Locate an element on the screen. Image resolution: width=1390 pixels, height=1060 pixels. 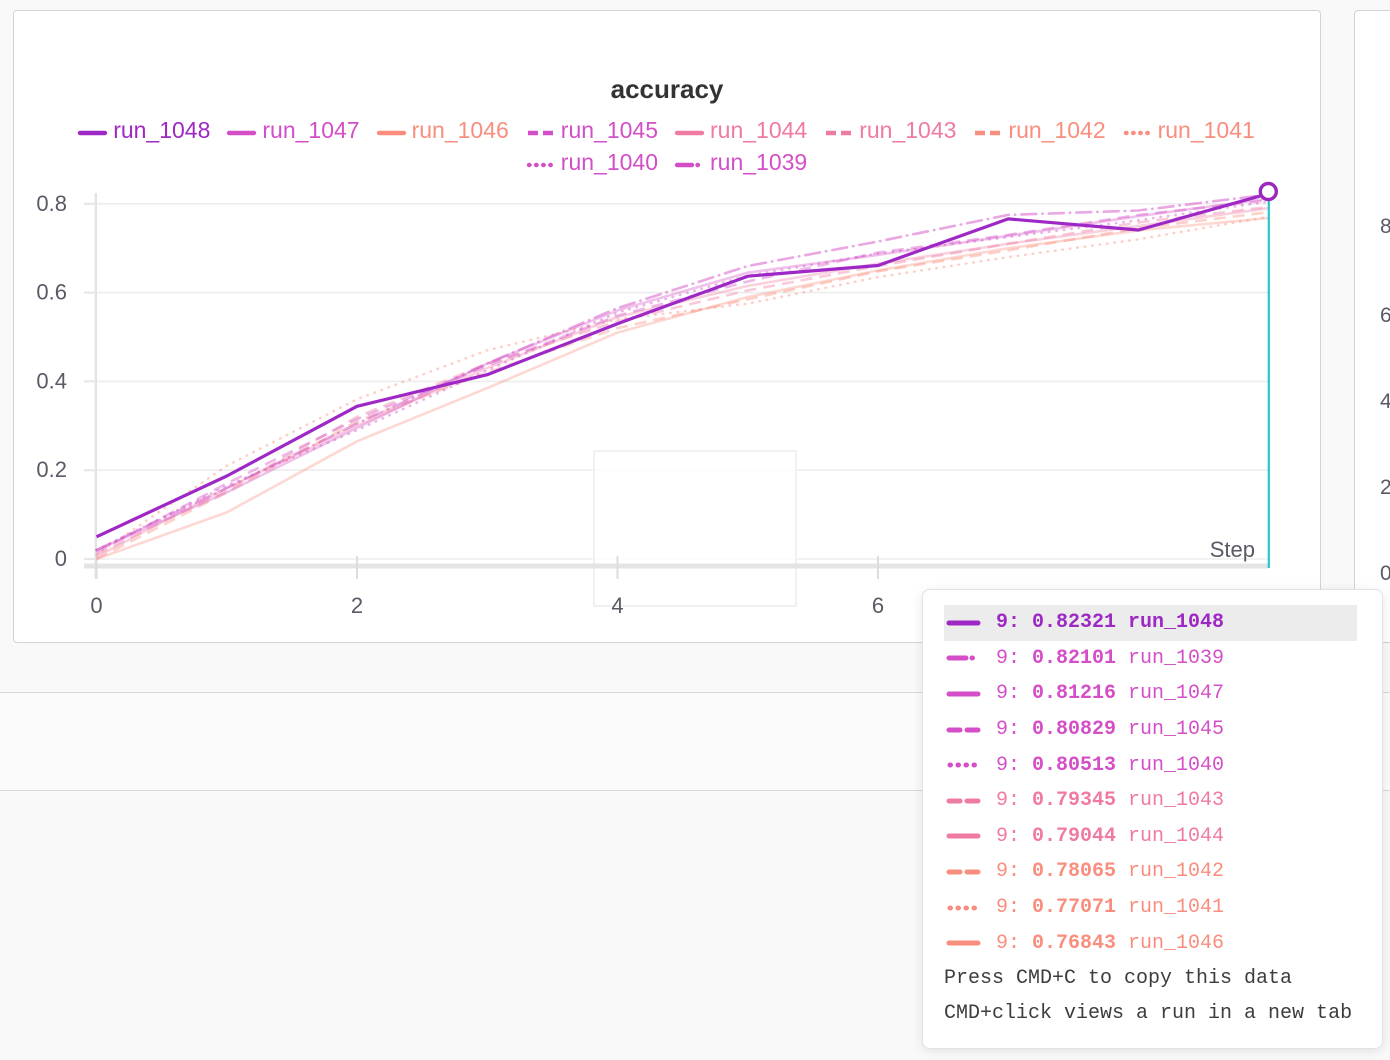
svg-text: 2 is located at coordinates (357, 605).